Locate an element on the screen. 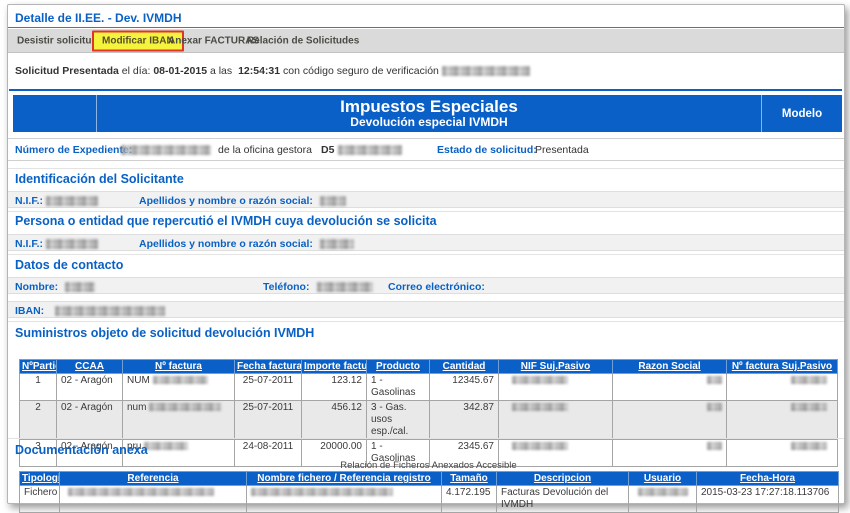 This screenshot has width=850, height=513. redacted-solicitante-nif is located at coordinates (72, 201).